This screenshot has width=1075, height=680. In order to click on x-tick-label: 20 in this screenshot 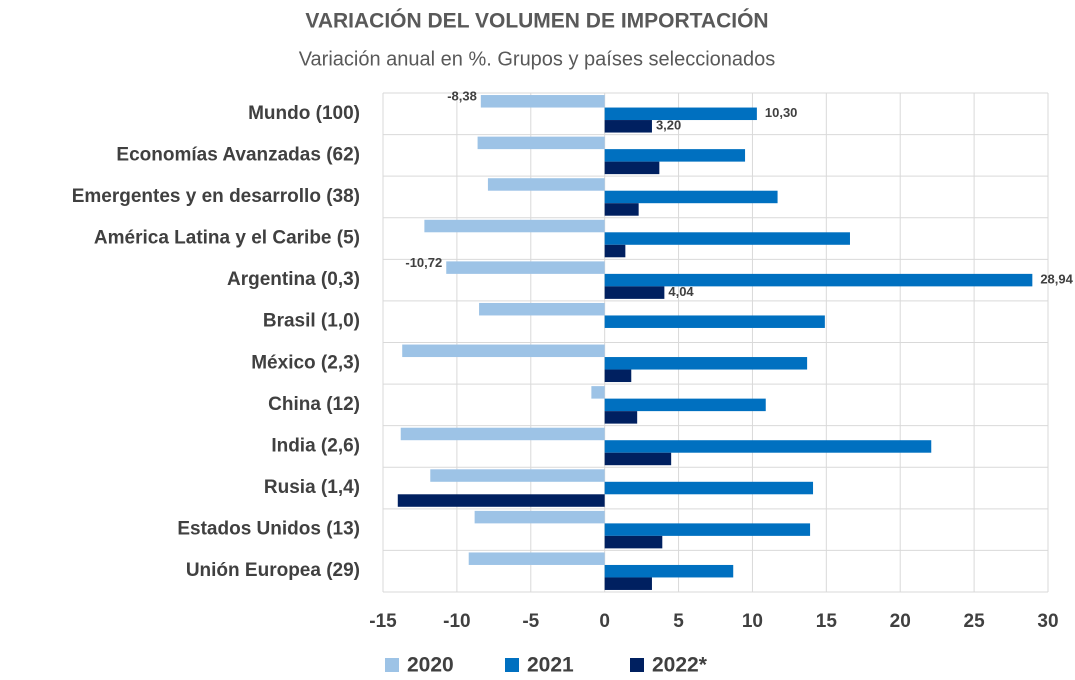, I will do `click(900, 621)`.